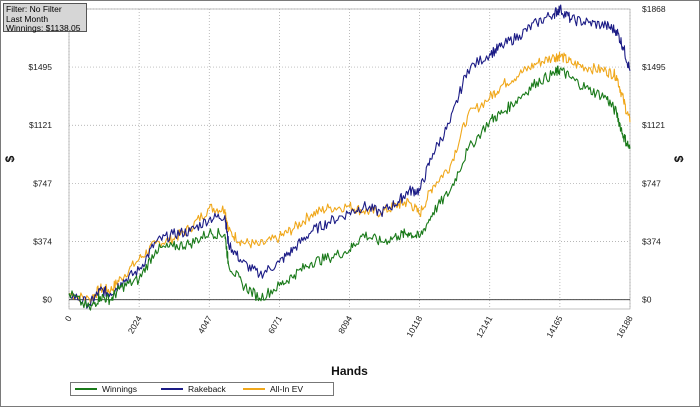 This screenshot has height=407, width=700. What do you see at coordinates (624, 327) in the screenshot?
I see `x-tick-label: 16188` at bounding box center [624, 327].